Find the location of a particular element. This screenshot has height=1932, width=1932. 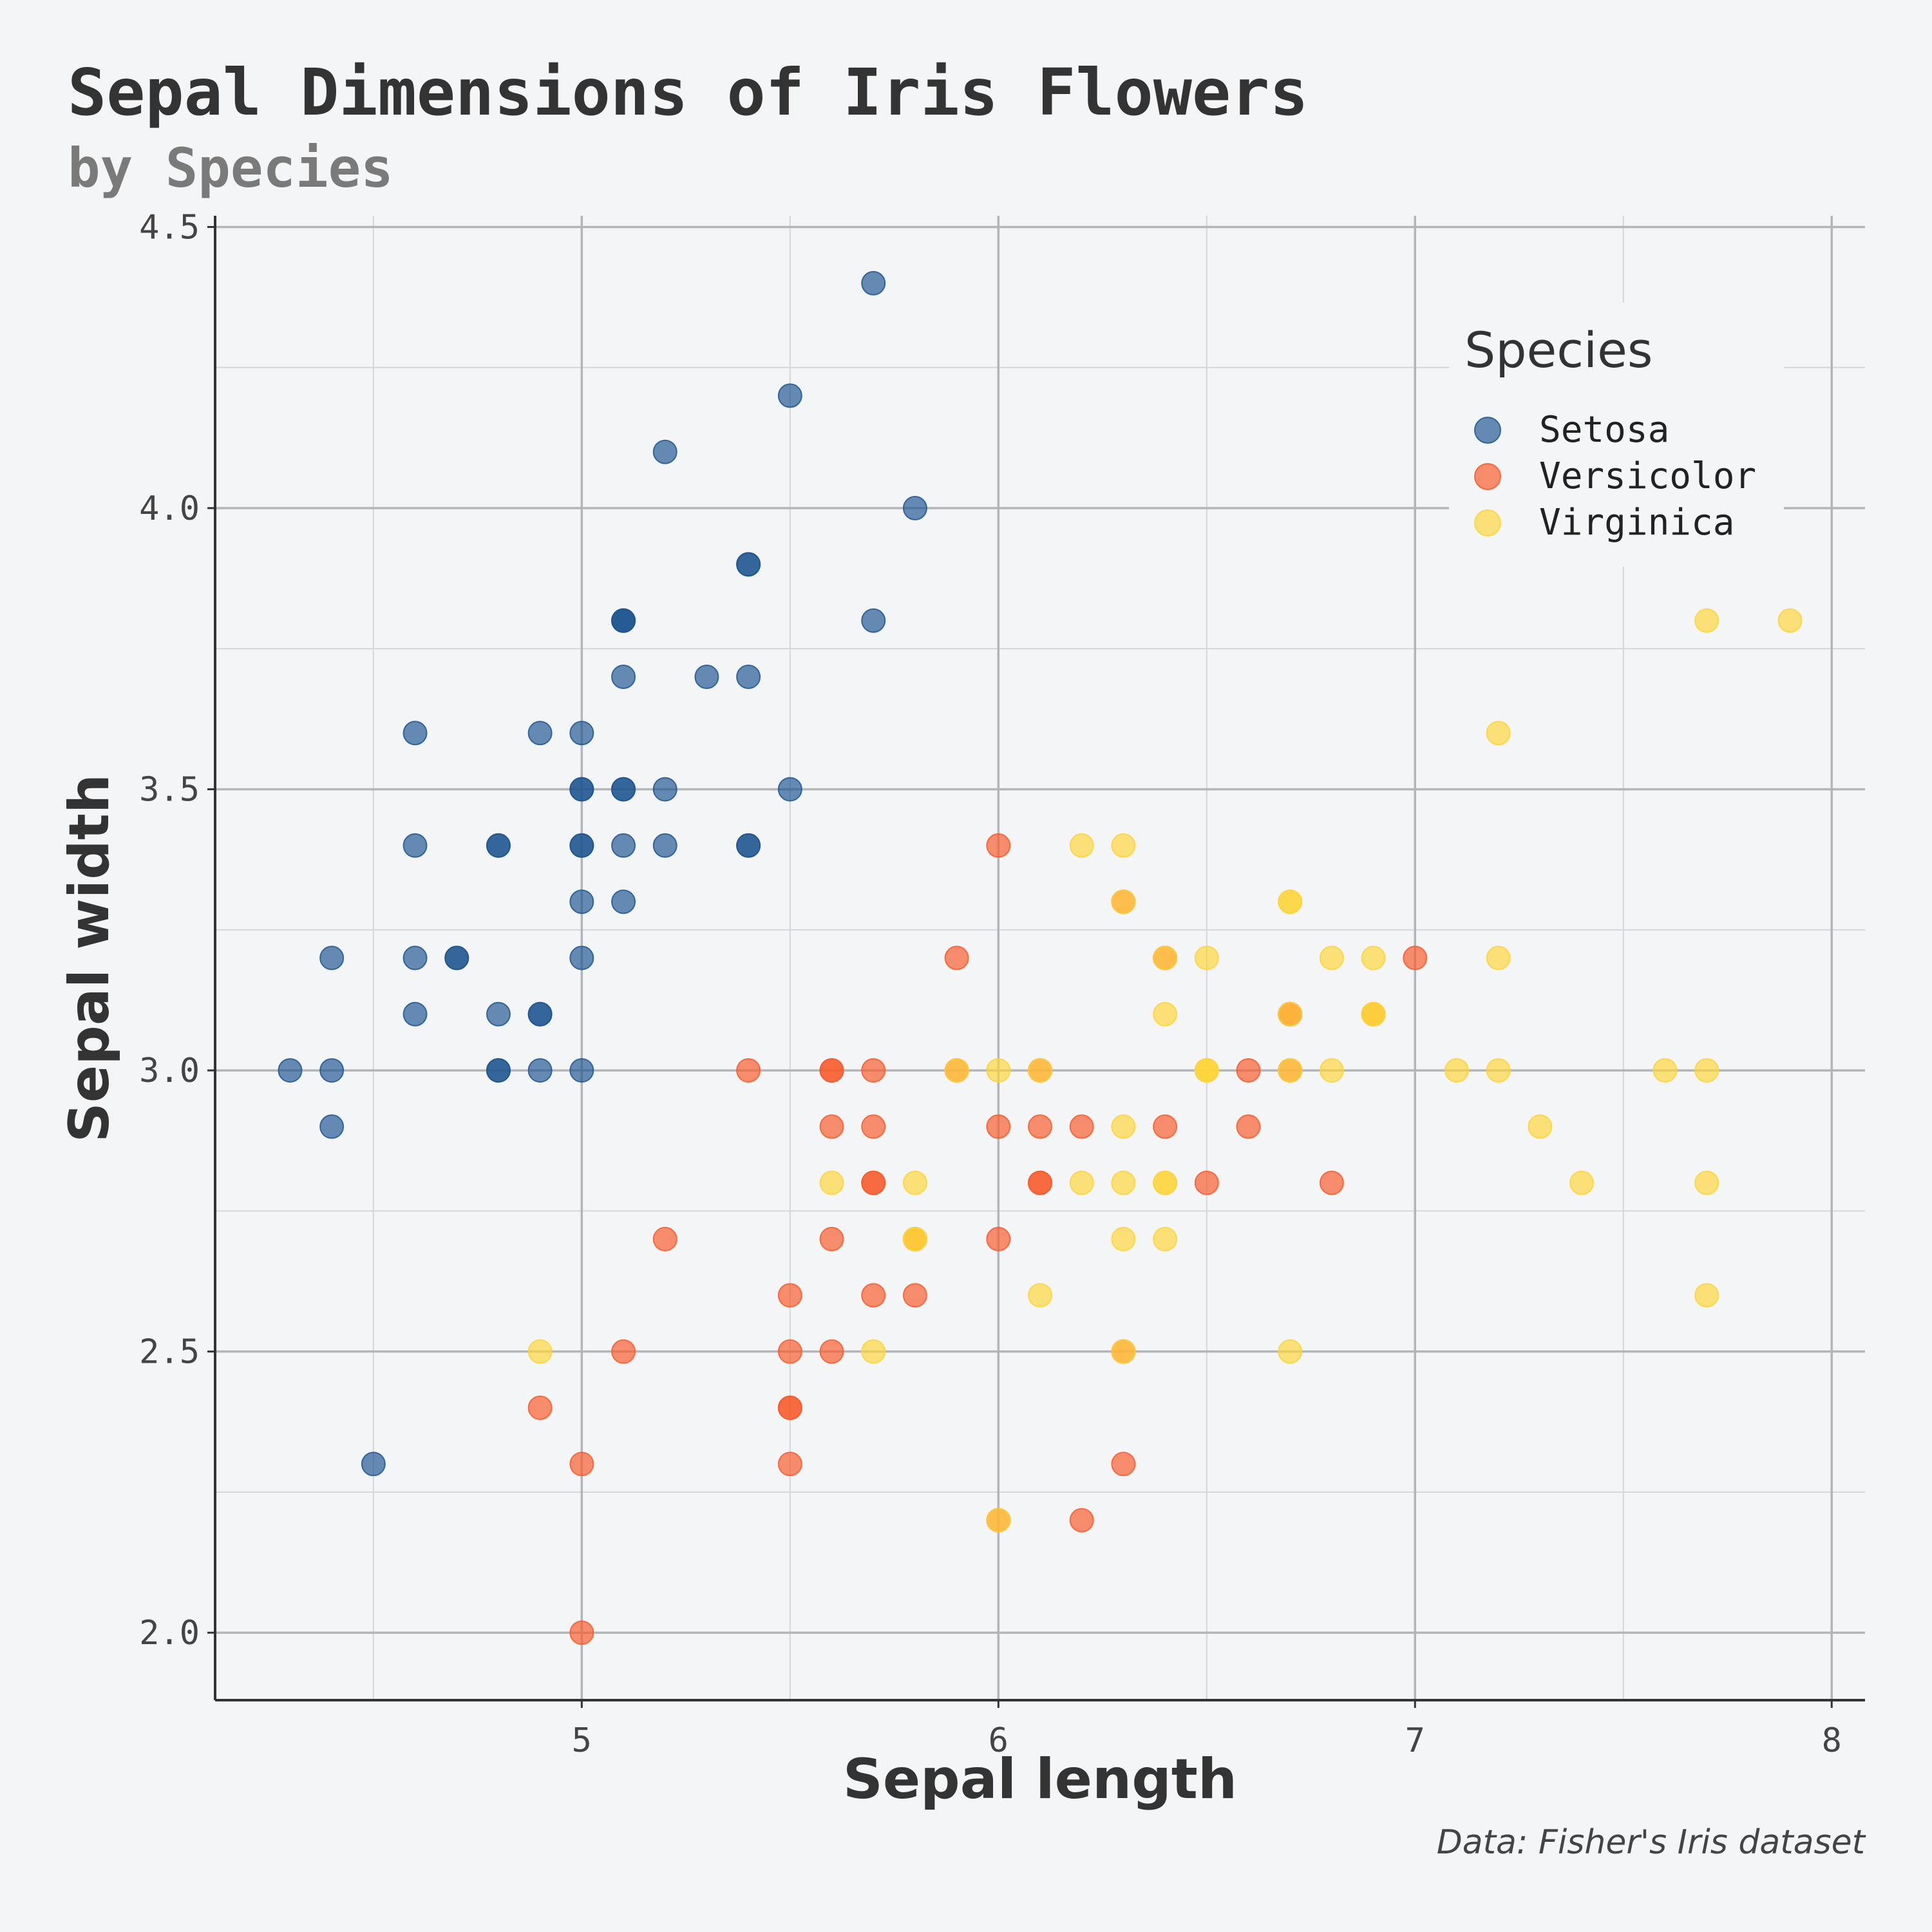

chart-title: Sepal Dimensions of Iris Flowers is located at coordinates (688, 92).